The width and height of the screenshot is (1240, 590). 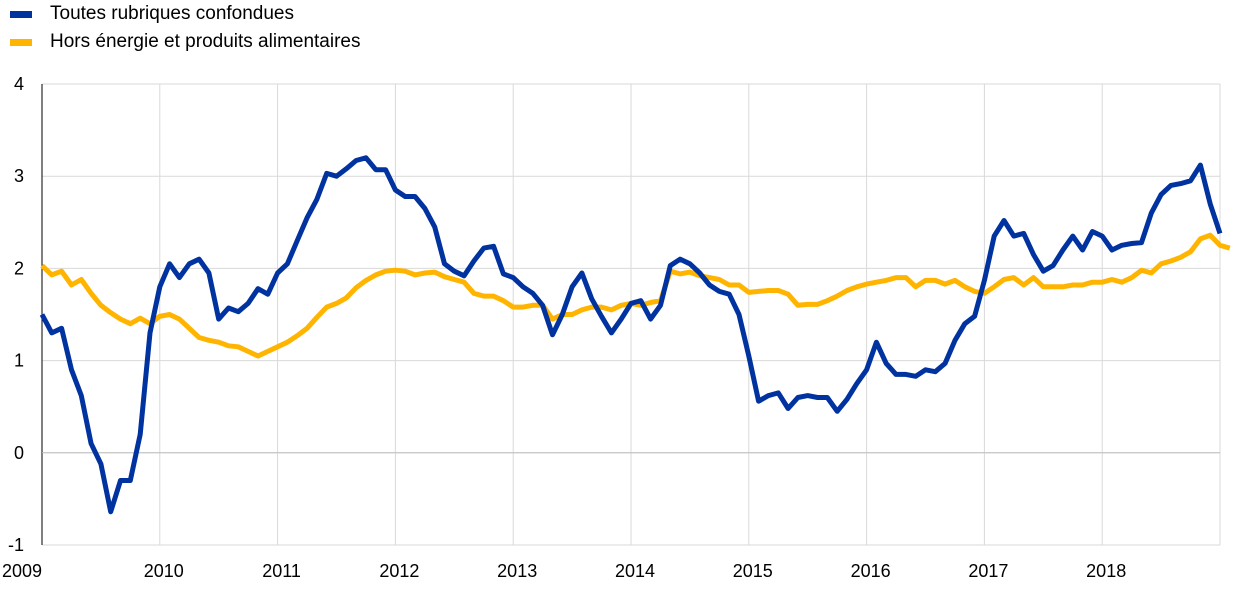 What do you see at coordinates (988, 571) in the screenshot?
I see `x-tick-label: 2017` at bounding box center [988, 571].